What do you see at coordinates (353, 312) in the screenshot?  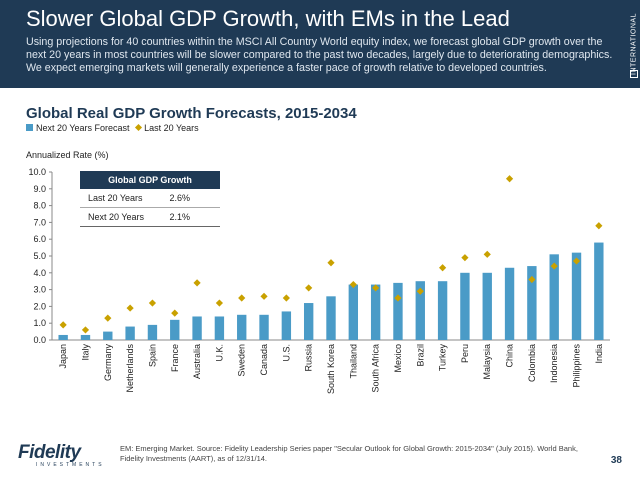 I see `bar-thailand` at bounding box center [353, 312].